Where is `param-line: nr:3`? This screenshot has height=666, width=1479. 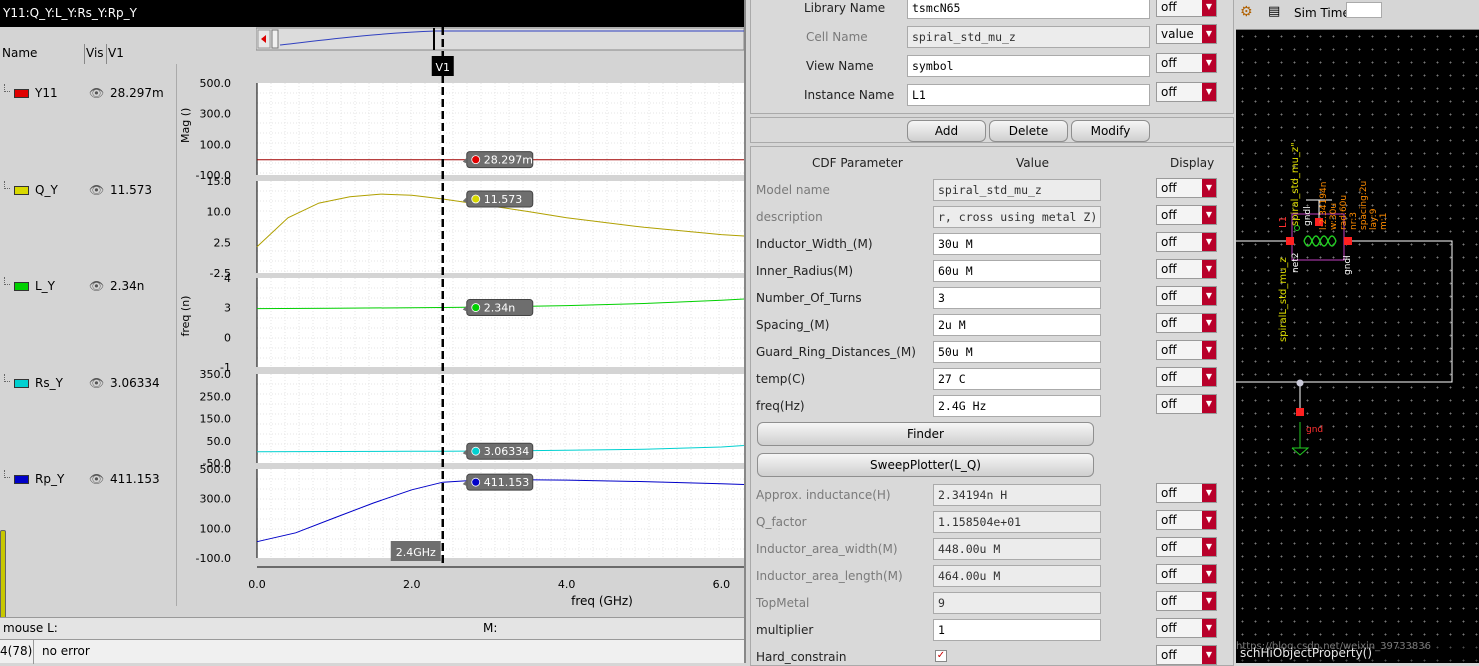 param-line: nr:3 is located at coordinates (1354, 221).